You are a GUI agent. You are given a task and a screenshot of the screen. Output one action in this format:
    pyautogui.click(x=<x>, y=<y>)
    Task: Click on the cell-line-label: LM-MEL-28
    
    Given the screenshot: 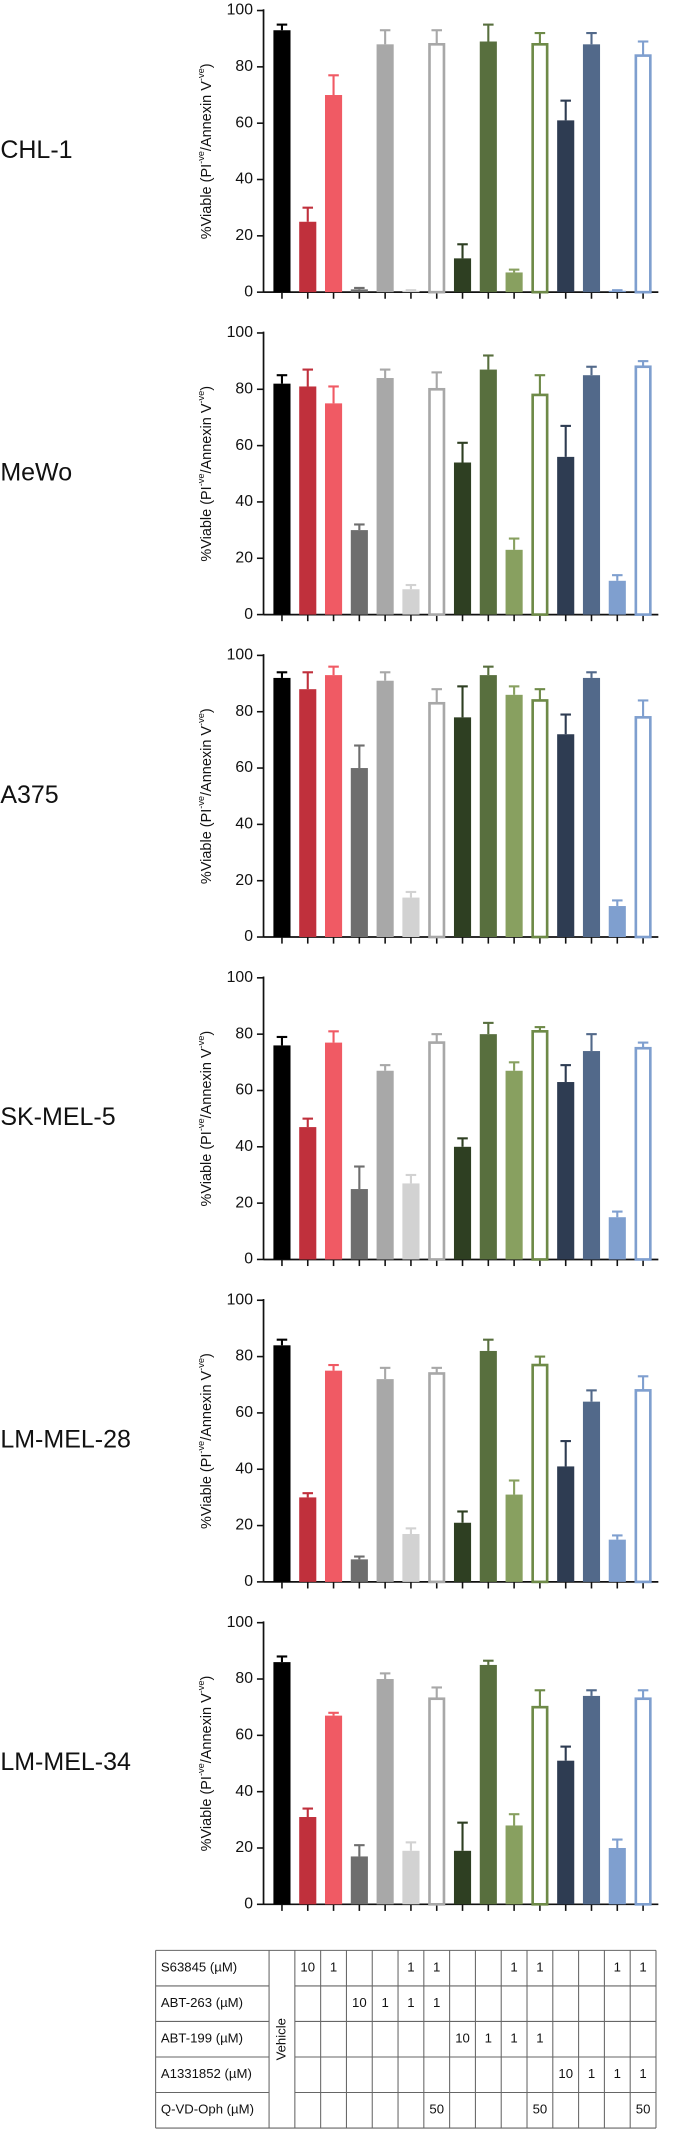 What is the action you would take?
    pyautogui.click(x=65, y=1440)
    